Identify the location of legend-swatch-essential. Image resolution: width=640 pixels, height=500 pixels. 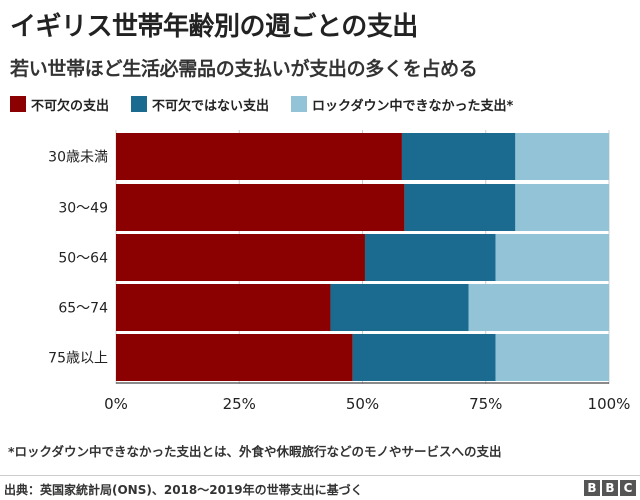
(18, 104).